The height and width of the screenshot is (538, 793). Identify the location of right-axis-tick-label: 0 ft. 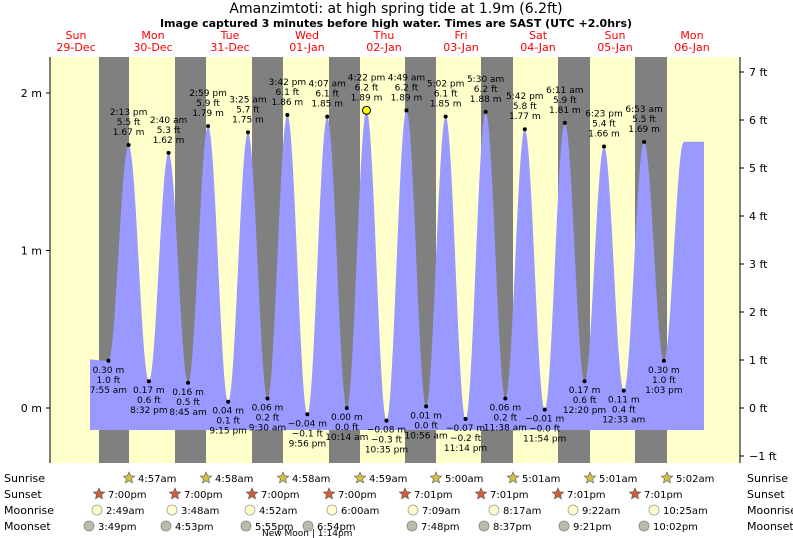
(758, 408).